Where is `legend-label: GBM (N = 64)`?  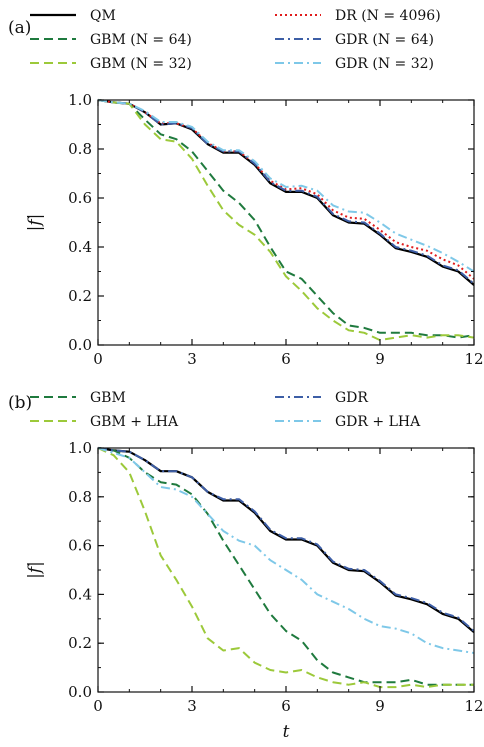 legend-label: GBM (N = 64) is located at coordinates (141, 40).